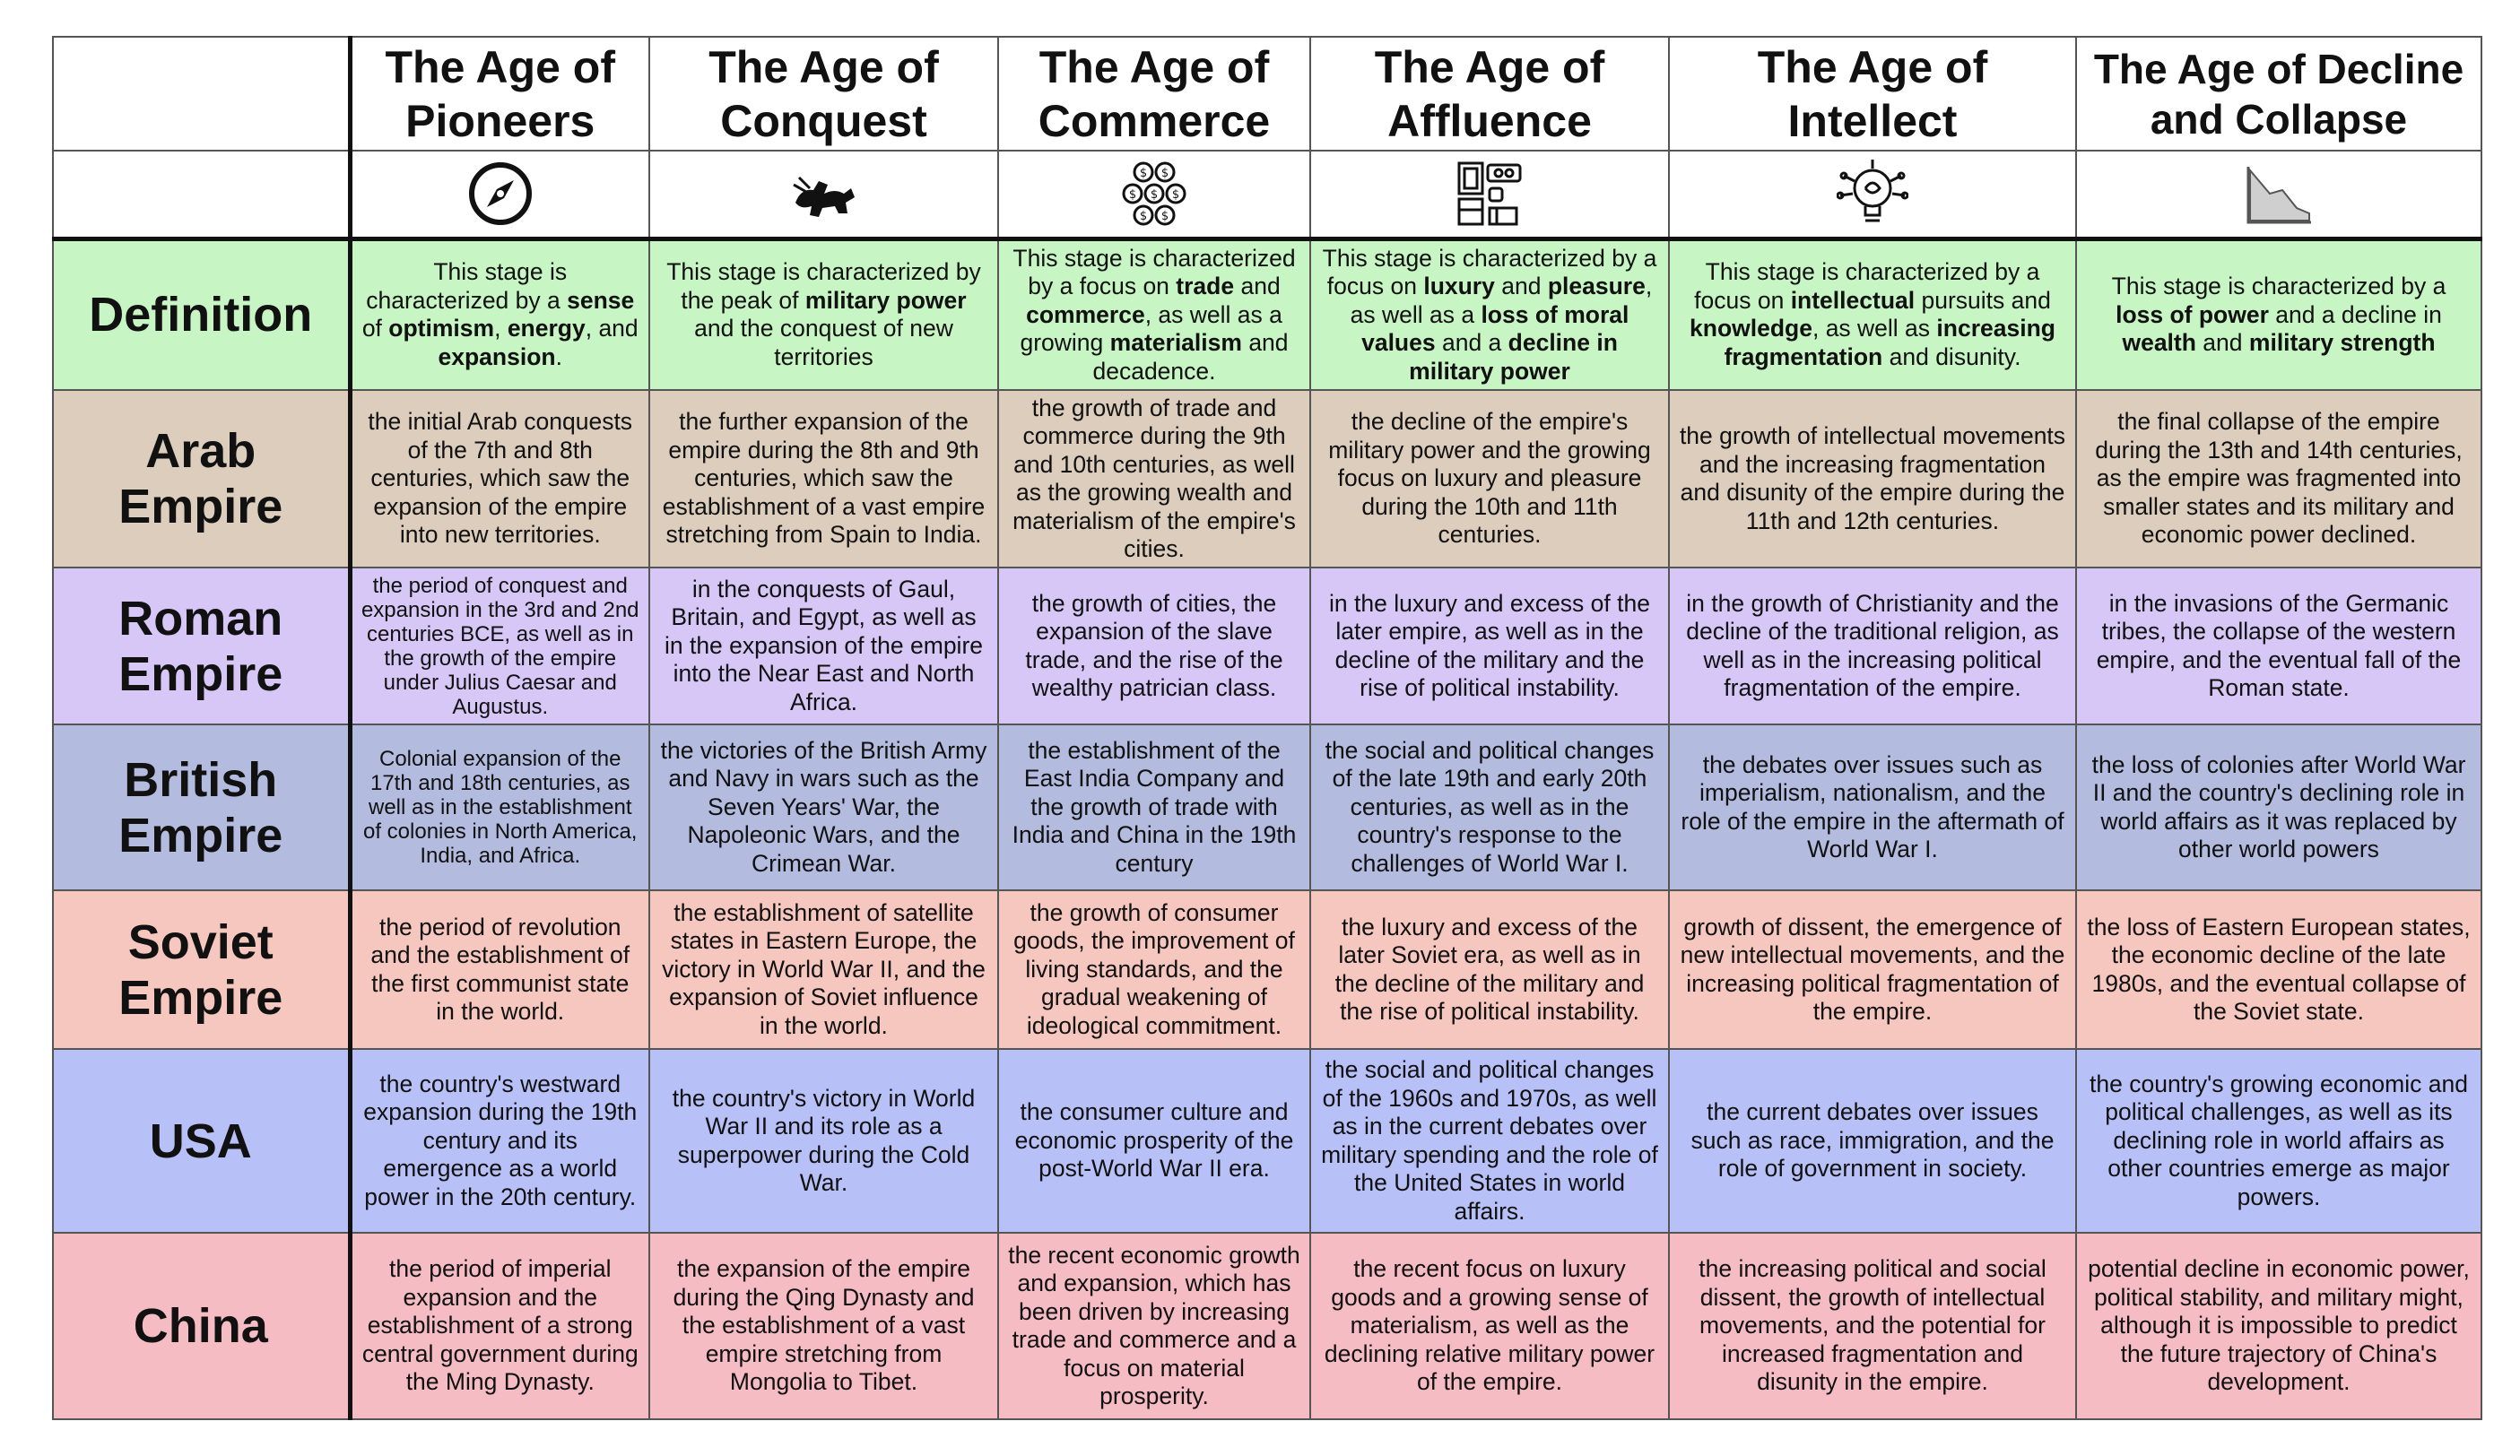 The height and width of the screenshot is (1456, 2520). What do you see at coordinates (500, 94) in the screenshot?
I see `header-pioneers: The Age of Pioneers` at bounding box center [500, 94].